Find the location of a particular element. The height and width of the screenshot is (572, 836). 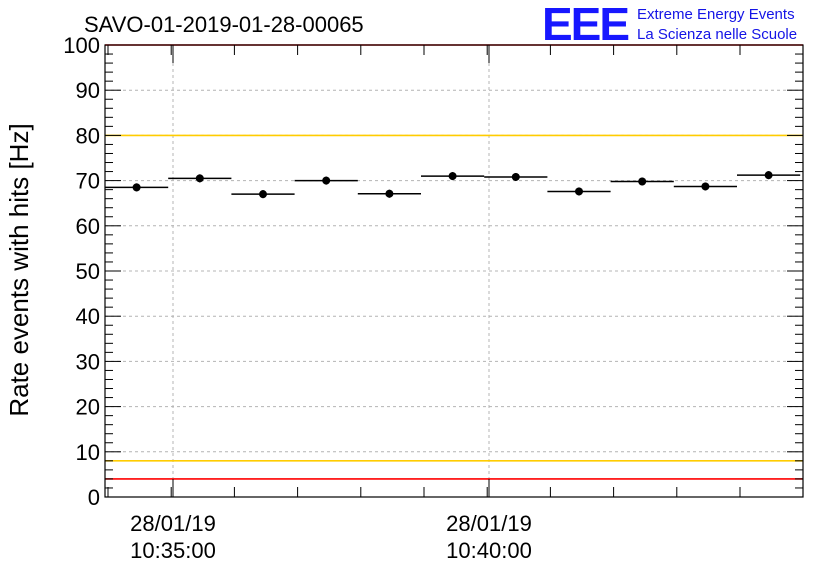

logo-line-2: La Scienza nelle Scuole is located at coordinates (717, 34).